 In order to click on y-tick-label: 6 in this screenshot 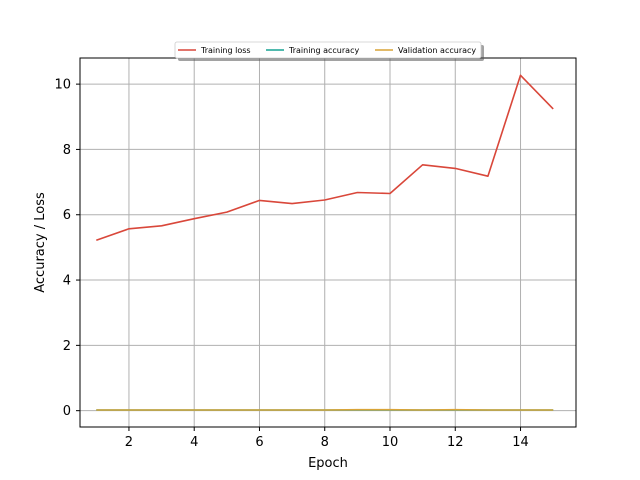, I will do `click(67, 215)`.